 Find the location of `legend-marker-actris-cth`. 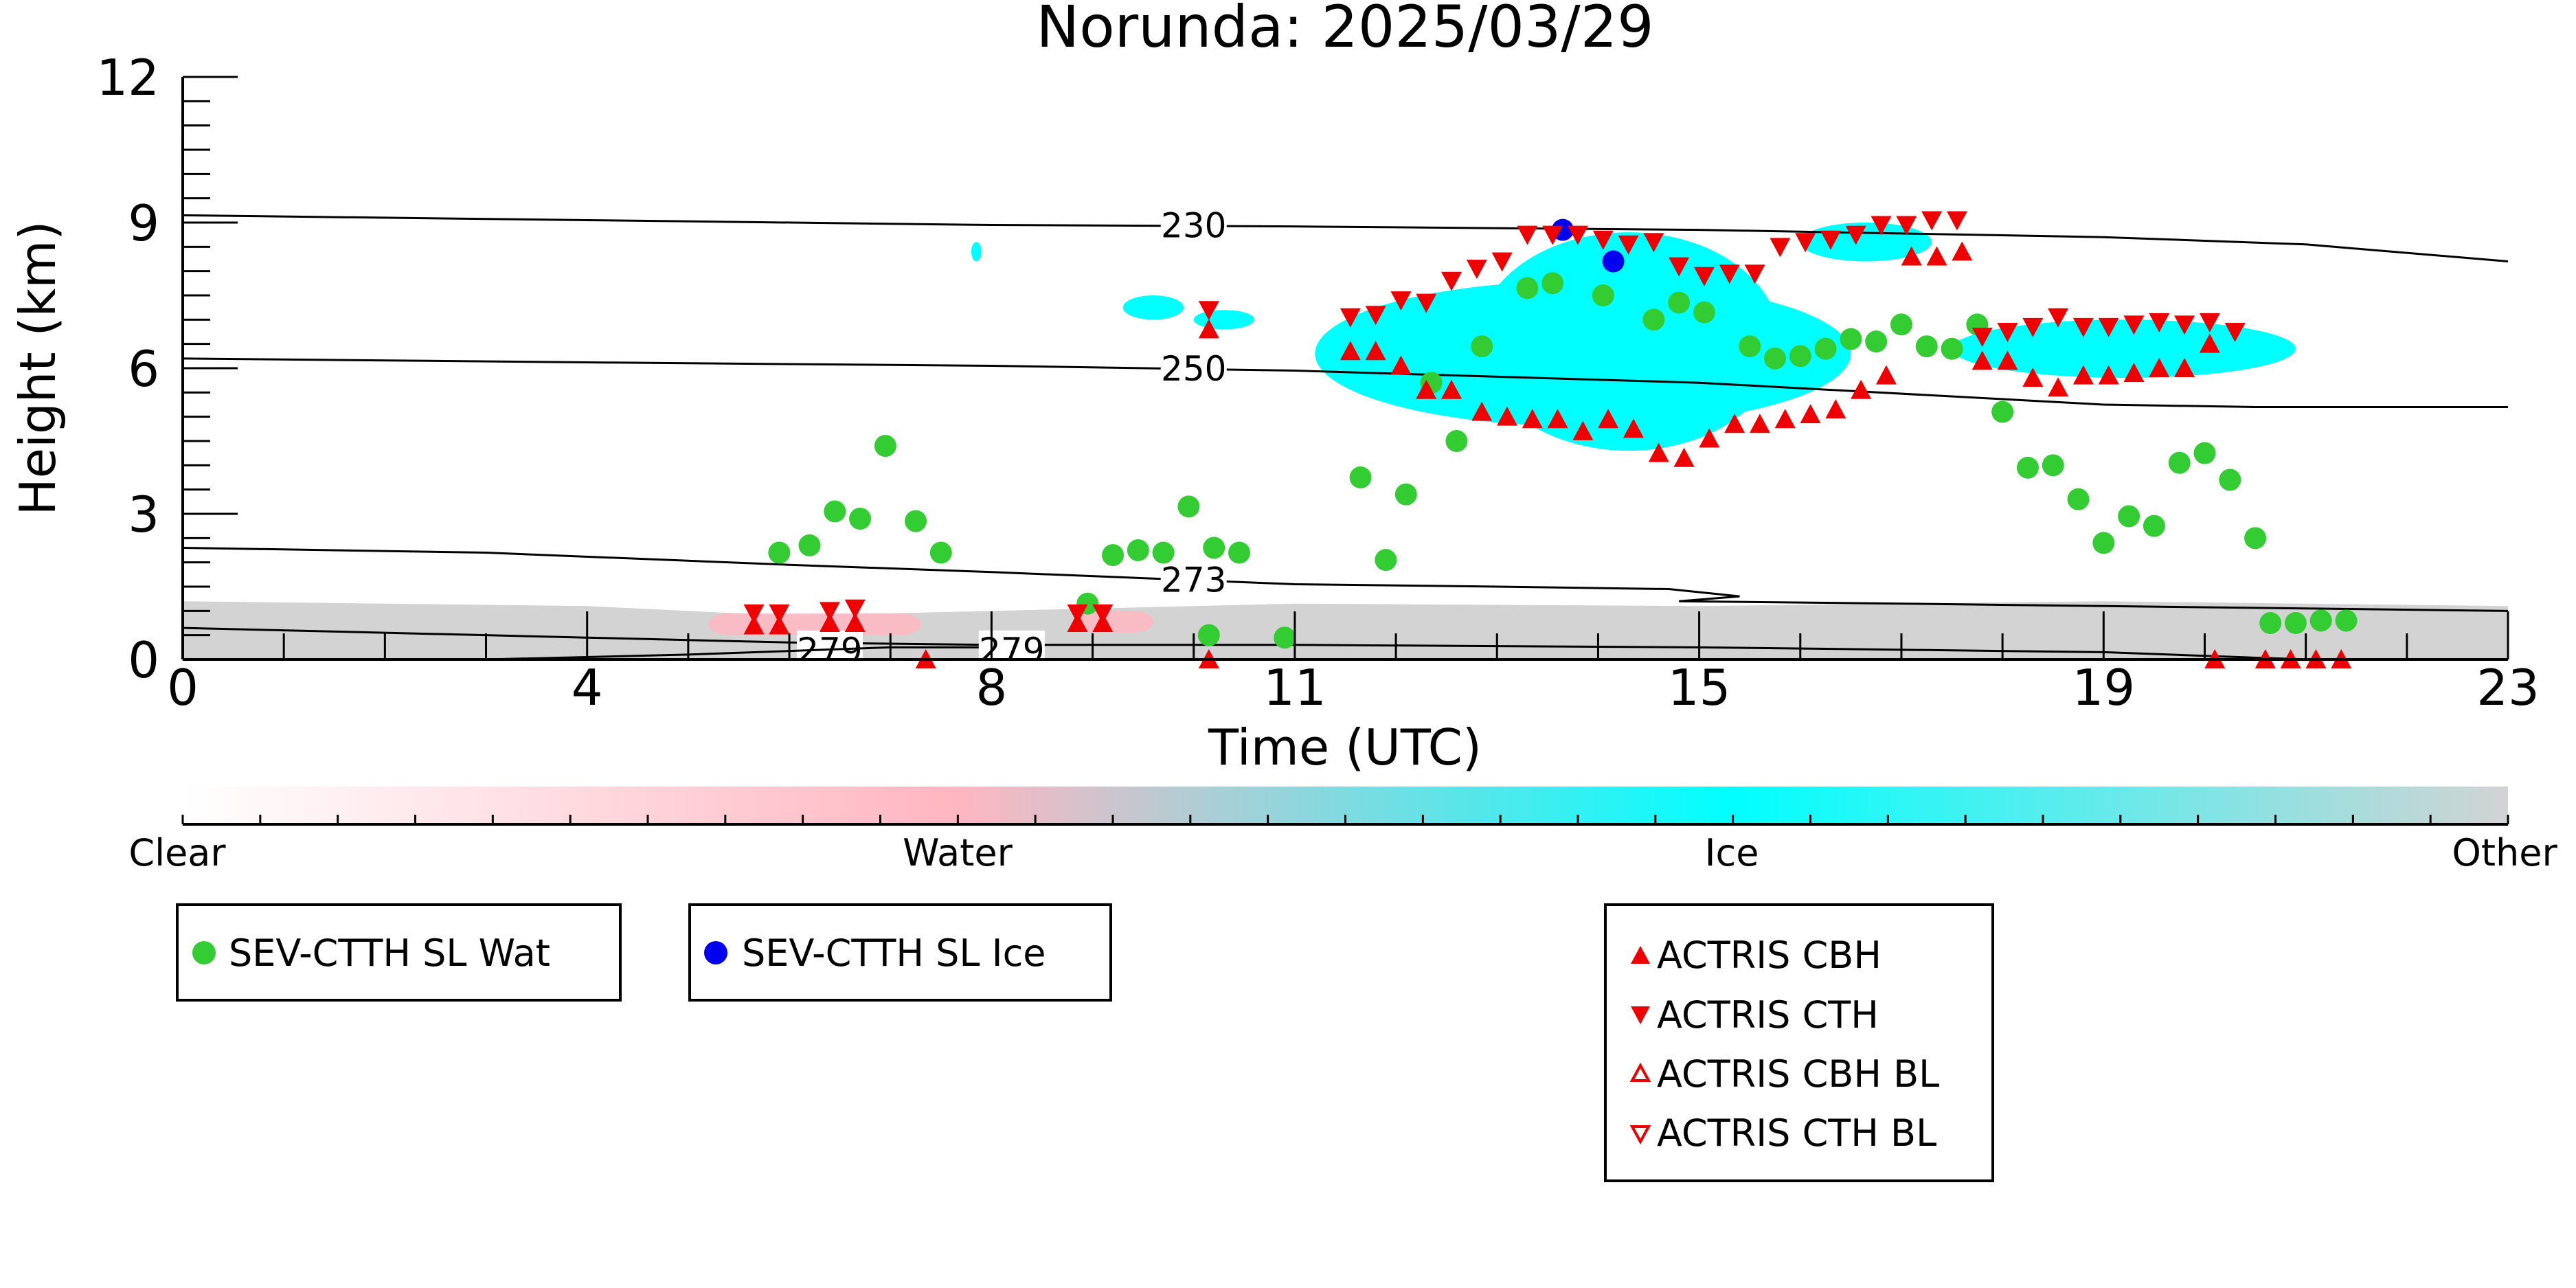

legend-marker-actris-cth is located at coordinates (1640, 1015).